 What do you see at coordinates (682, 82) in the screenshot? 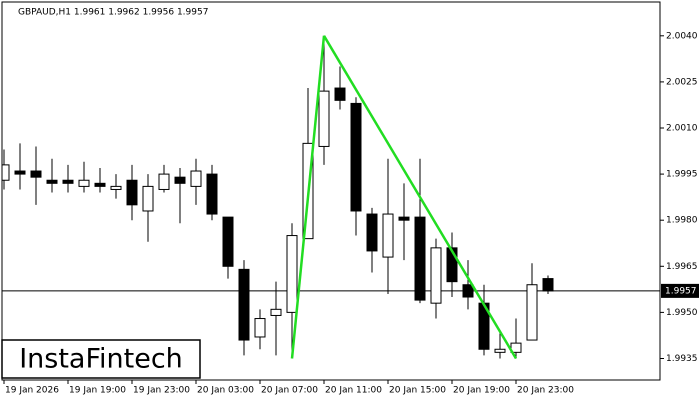
I see `y-tick-label: 2.0025` at bounding box center [682, 82].